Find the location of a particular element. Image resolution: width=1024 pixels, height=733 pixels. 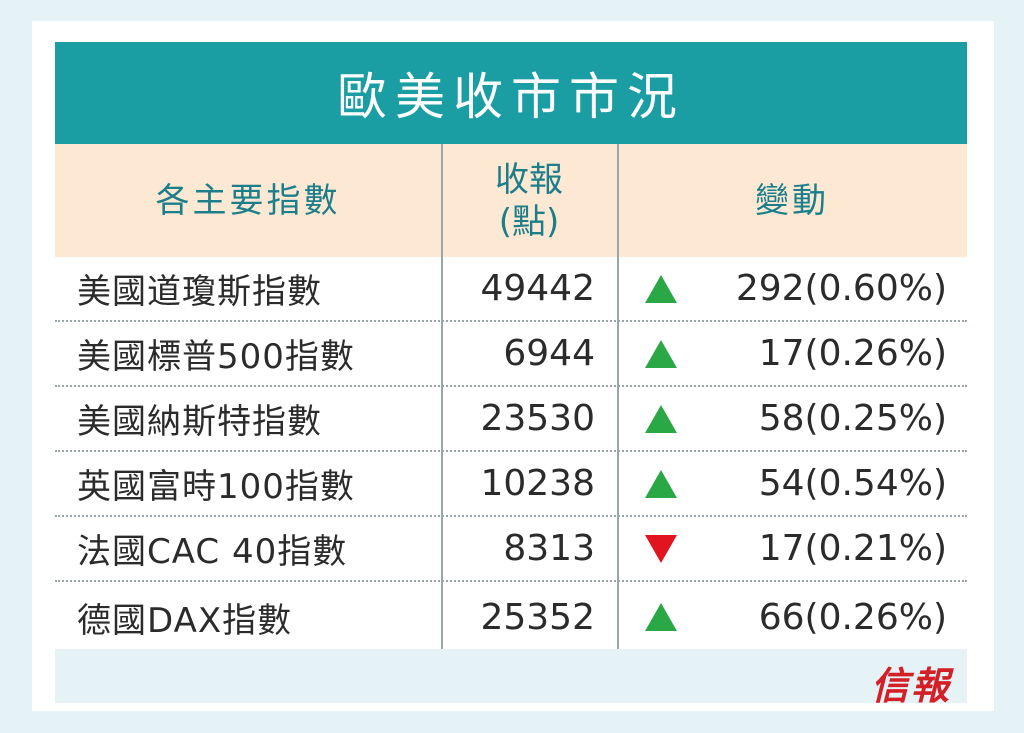

index-name: 美國納斯特指數 is located at coordinates (199, 422).